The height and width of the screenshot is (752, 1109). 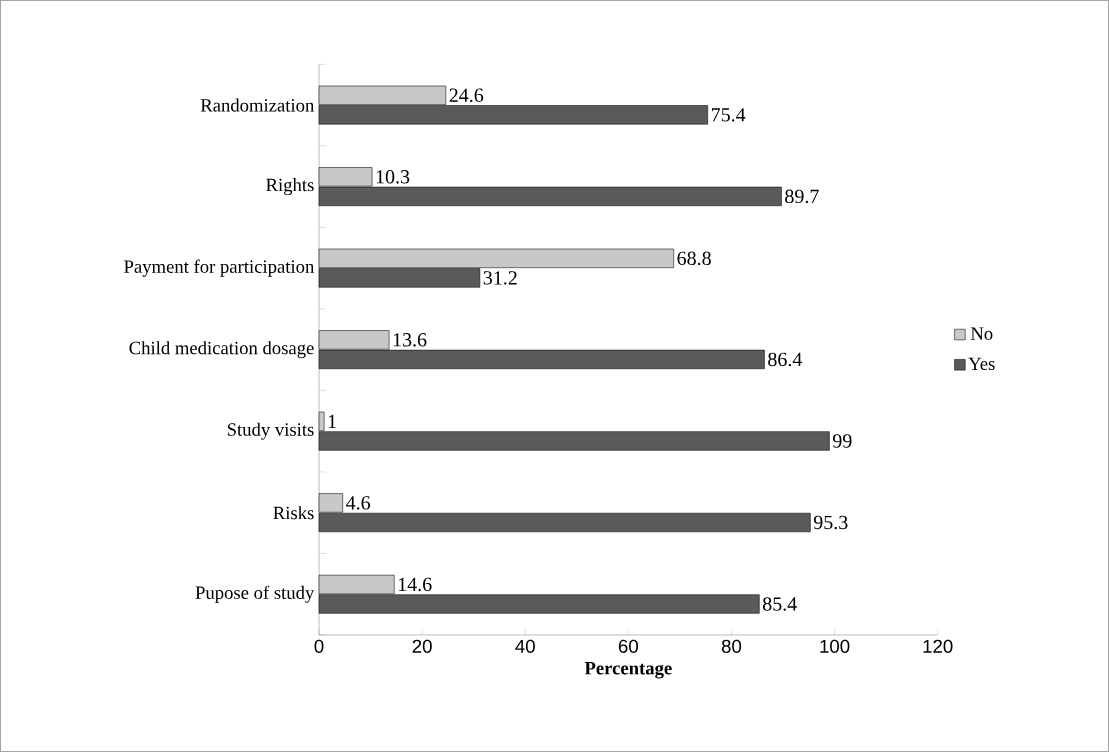 I want to click on data-label: 10.3, so click(x=393, y=177).